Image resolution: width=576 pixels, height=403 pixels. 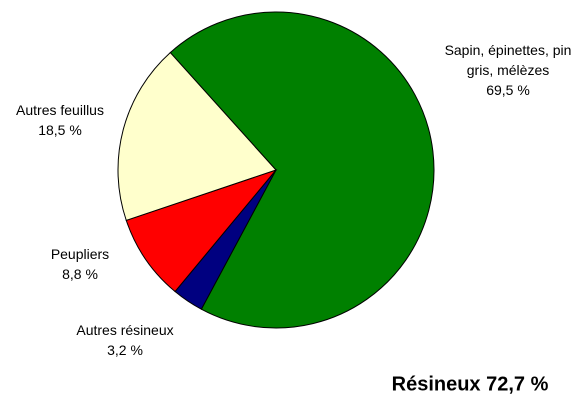 What do you see at coordinates (125, 340) in the screenshot?
I see `slice-label: Autres résineux 3,2 %` at bounding box center [125, 340].